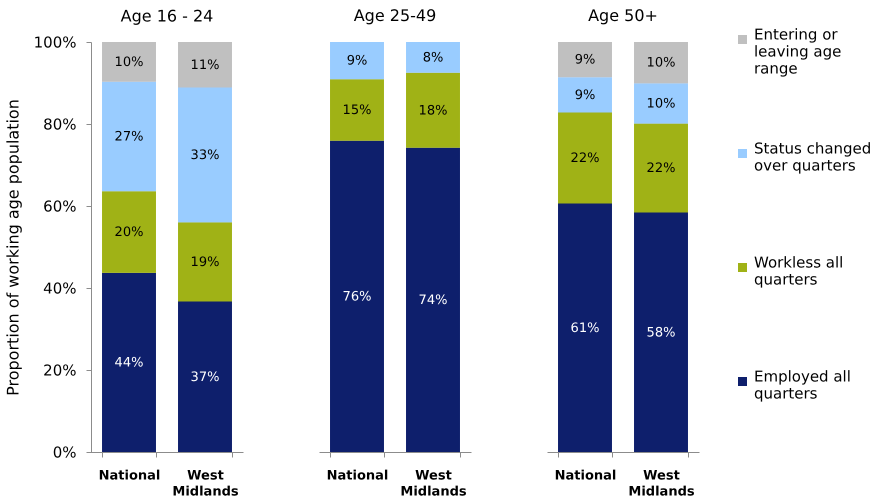 Image resolution: width=875 pixels, height=504 pixels. I want to click on chart-title: Age 25-49, so click(395, 15).